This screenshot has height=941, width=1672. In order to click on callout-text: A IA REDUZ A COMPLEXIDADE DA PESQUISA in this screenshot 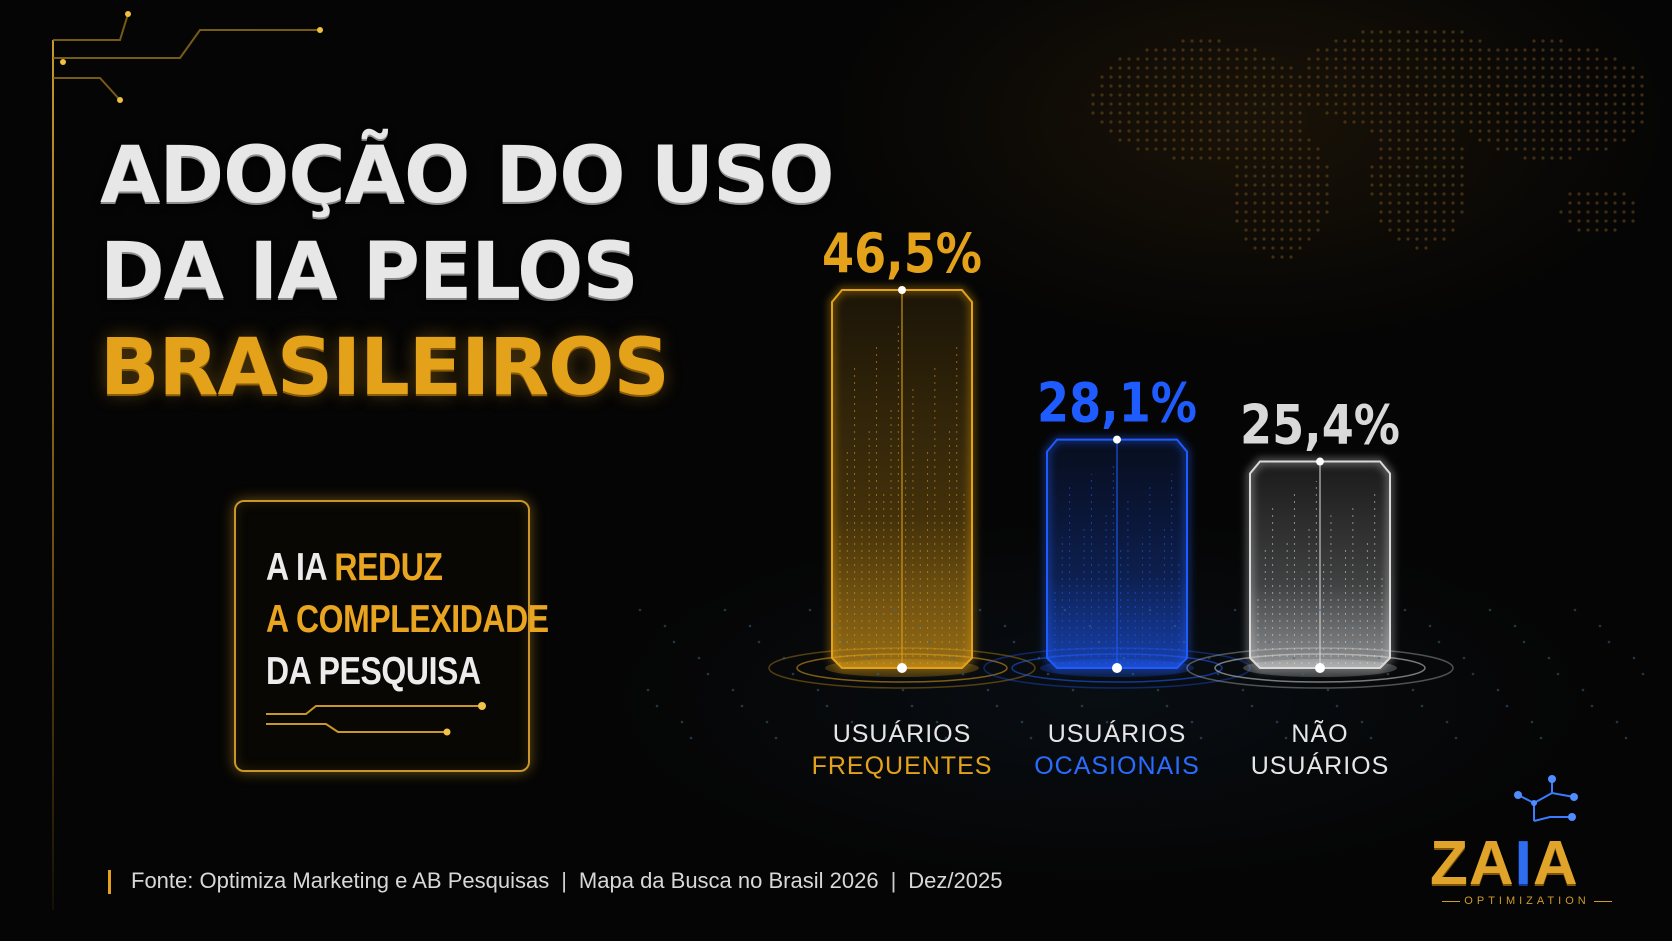, I will do `click(407, 620)`.